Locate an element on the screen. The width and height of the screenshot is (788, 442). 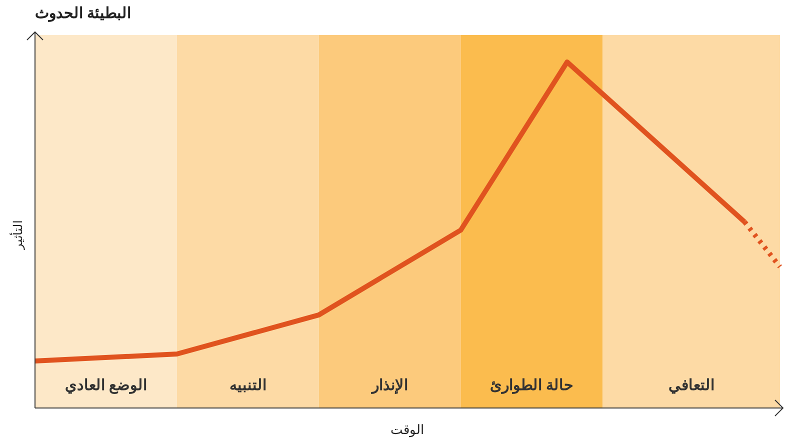
x-axis-title: الوقت is located at coordinates (407, 430).